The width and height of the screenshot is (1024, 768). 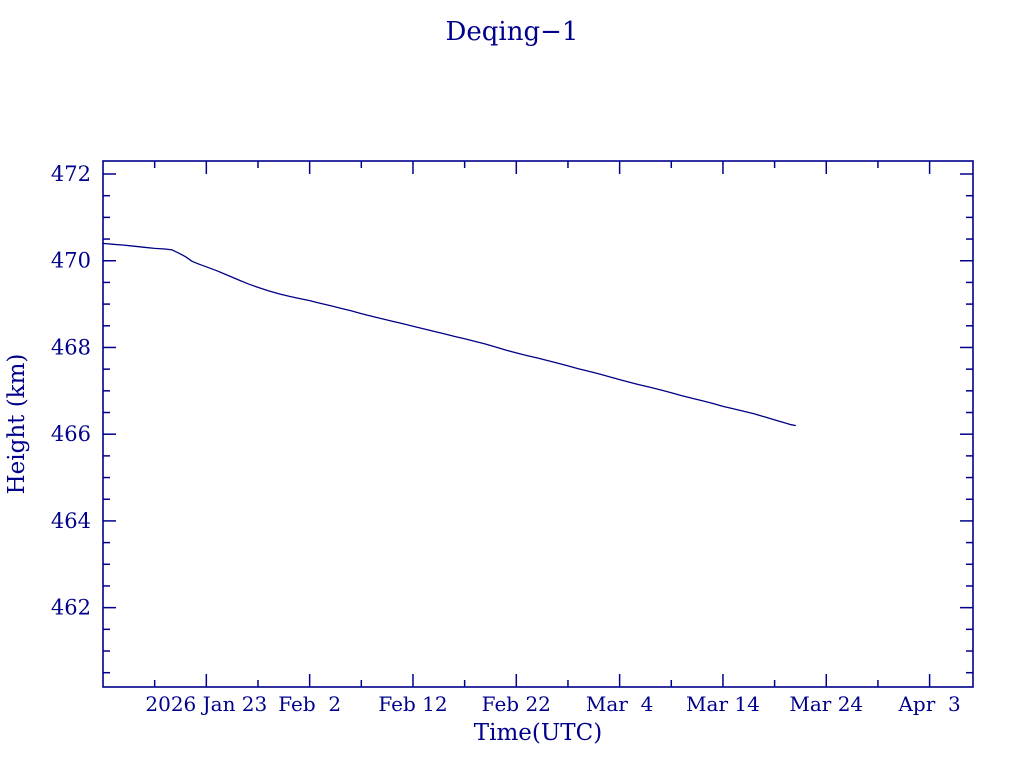 I want to click on y-tick-label: 468, so click(x=71, y=347).